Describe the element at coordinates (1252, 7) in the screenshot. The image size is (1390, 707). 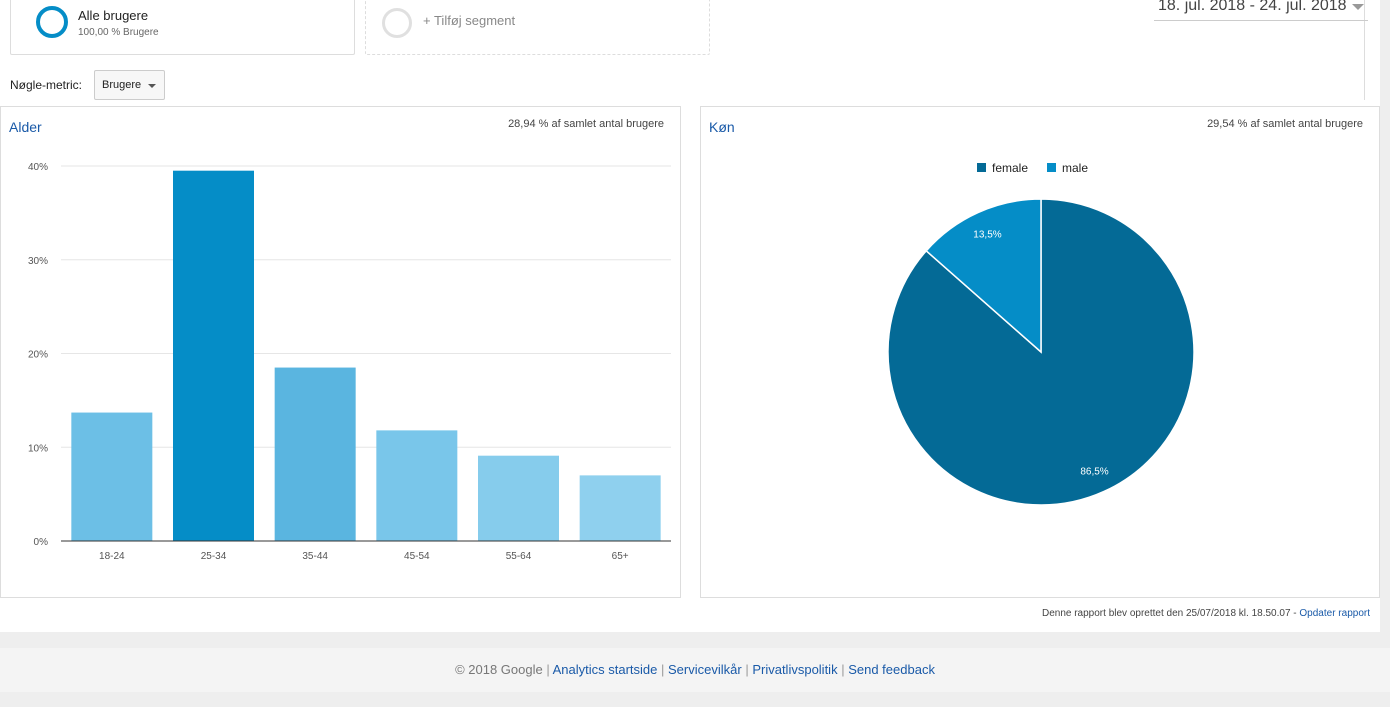
I see `date-range-text: 18. jul. 2018 - 24. jul. 2018` at that location.